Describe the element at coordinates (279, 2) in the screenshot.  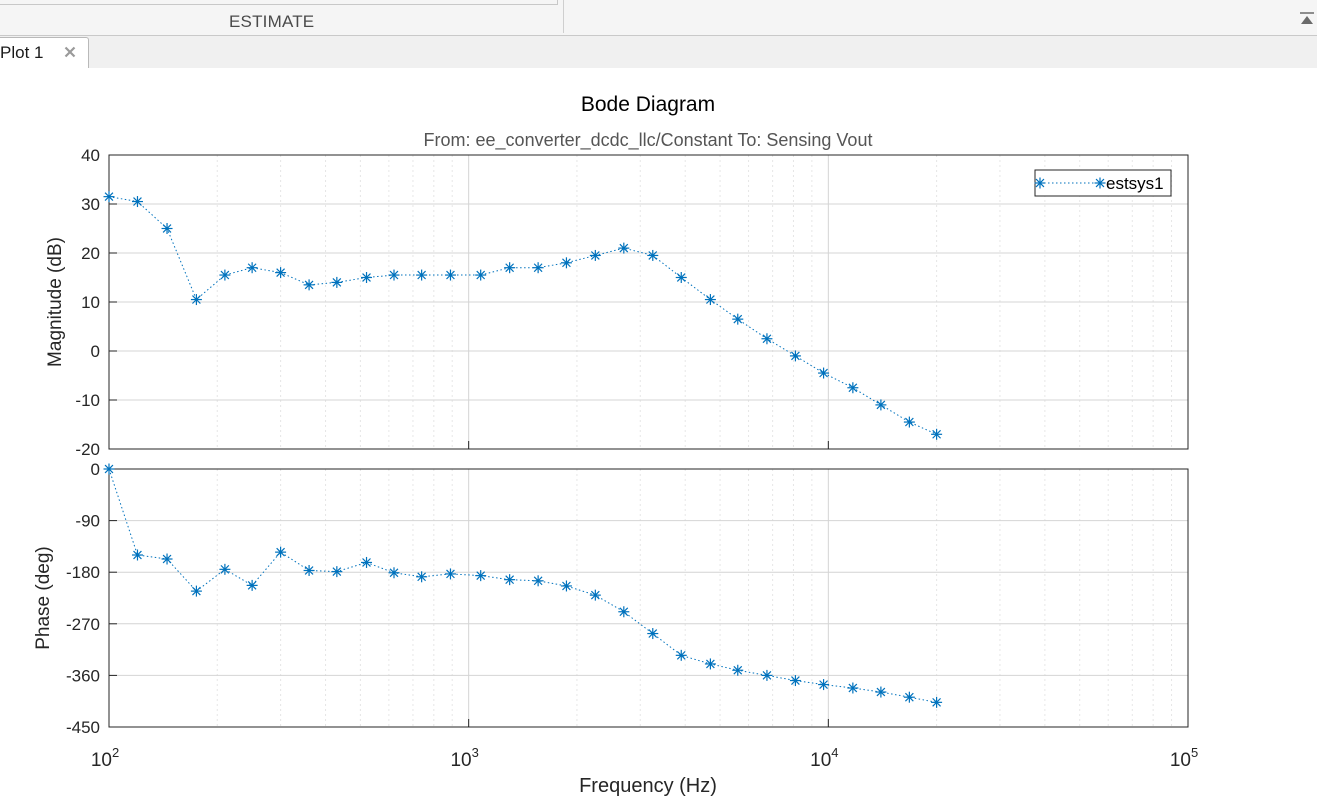
I see `toolstrip-section-box` at that location.